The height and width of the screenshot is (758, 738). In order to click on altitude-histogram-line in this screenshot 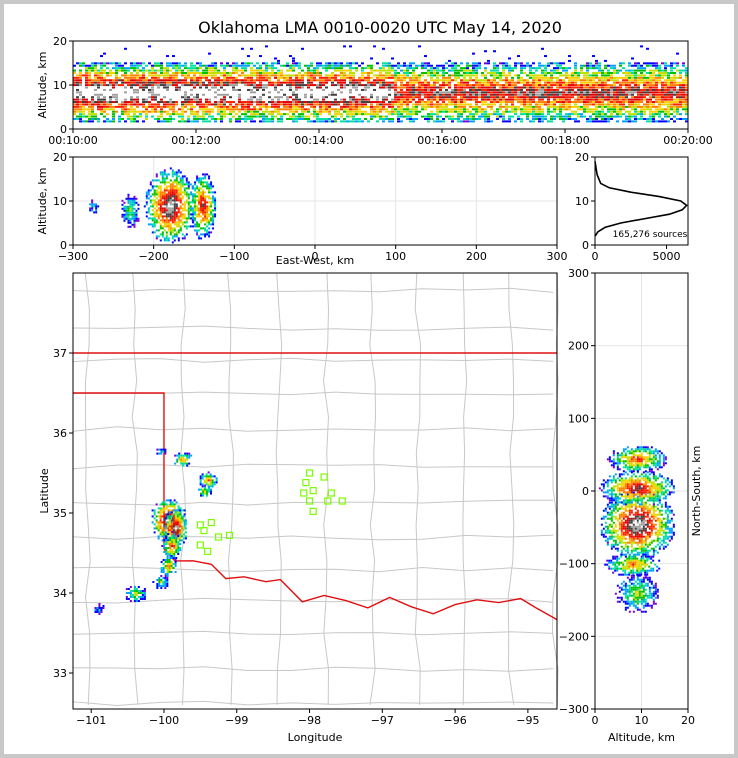, I will do `click(641, 199)`.